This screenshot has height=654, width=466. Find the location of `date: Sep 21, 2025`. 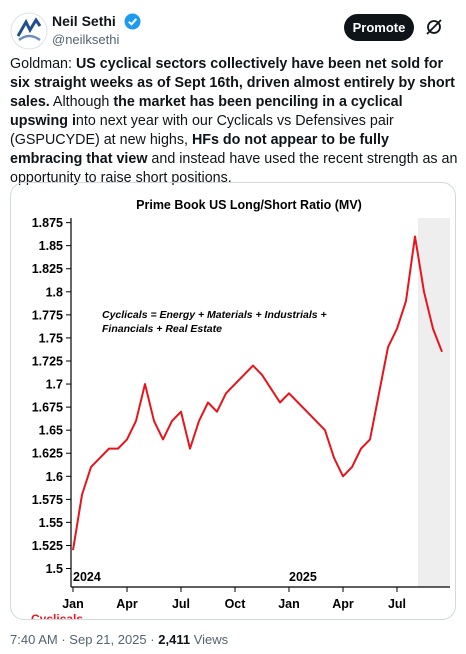

date: Sep 21, 2025 is located at coordinates (108, 639).